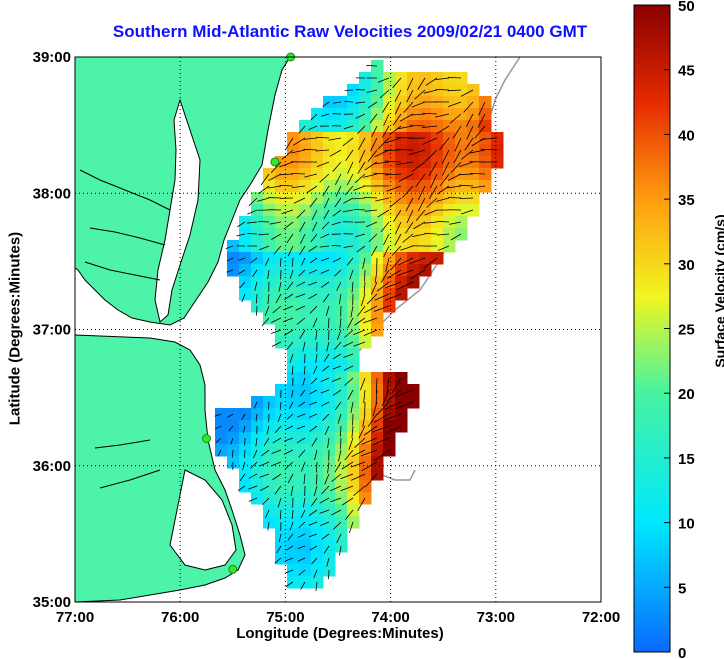 The image size is (724, 659). Describe the element at coordinates (206, 438) in the screenshot. I see `station-marker` at that location.